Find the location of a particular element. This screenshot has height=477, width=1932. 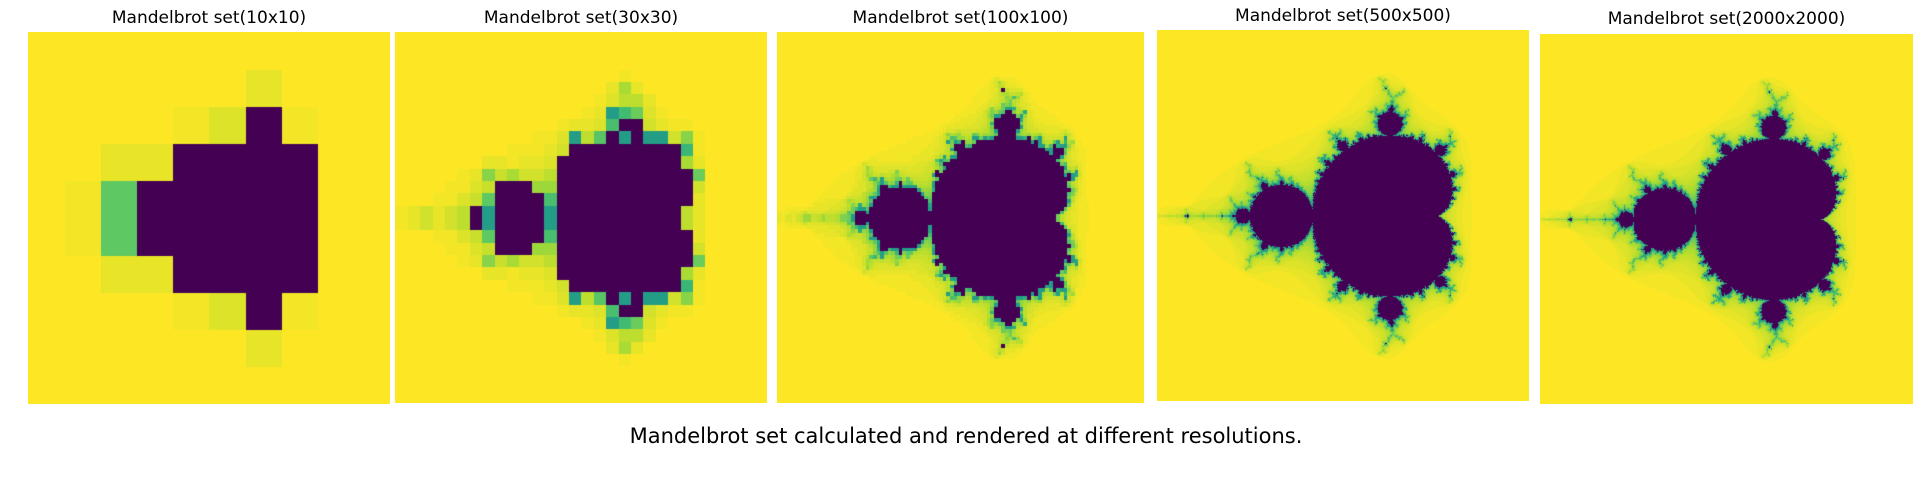

panel-title: Mandelbrot set(500x500) is located at coordinates (1343, 16).